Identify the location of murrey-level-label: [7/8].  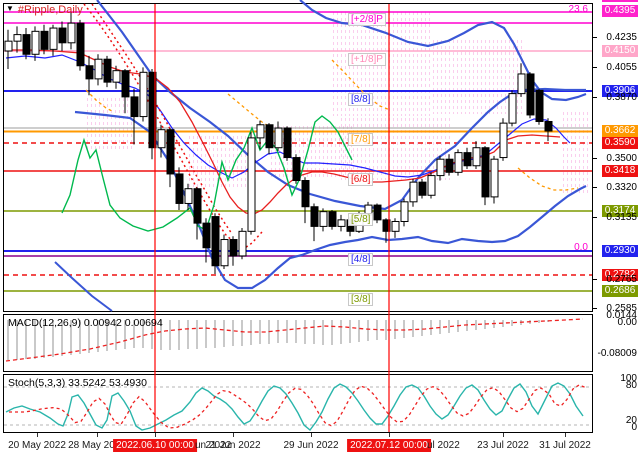
(361, 139).